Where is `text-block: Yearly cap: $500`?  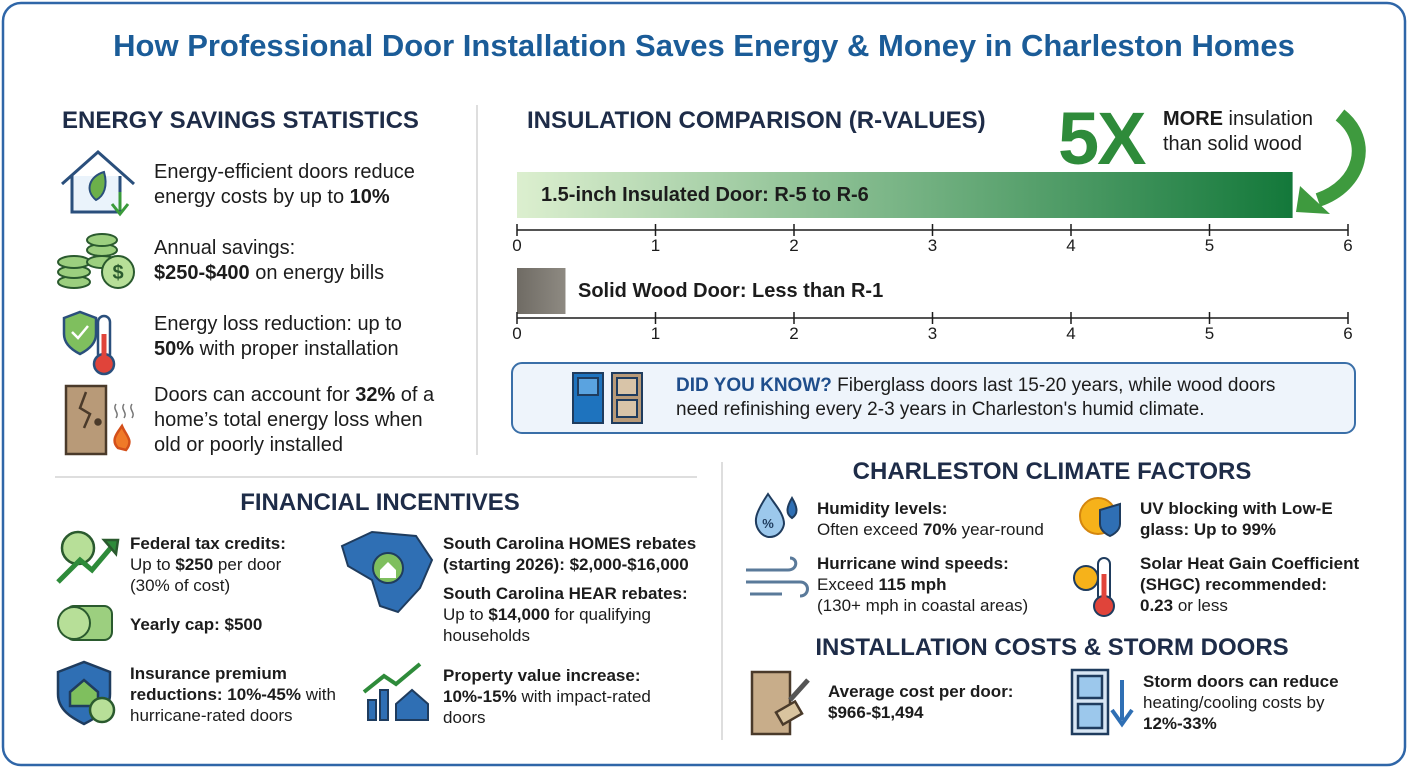 text-block: Yearly cap: $500 is located at coordinates (196, 624).